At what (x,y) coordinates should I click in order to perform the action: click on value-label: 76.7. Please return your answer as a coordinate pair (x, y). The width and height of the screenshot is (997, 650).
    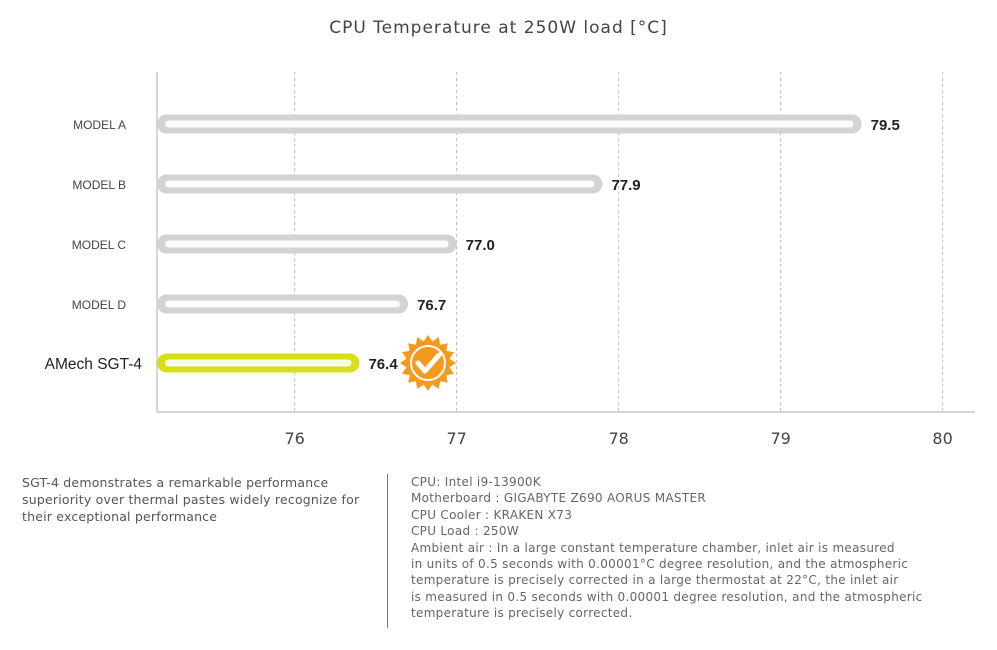
    Looking at the image, I should click on (431, 305).